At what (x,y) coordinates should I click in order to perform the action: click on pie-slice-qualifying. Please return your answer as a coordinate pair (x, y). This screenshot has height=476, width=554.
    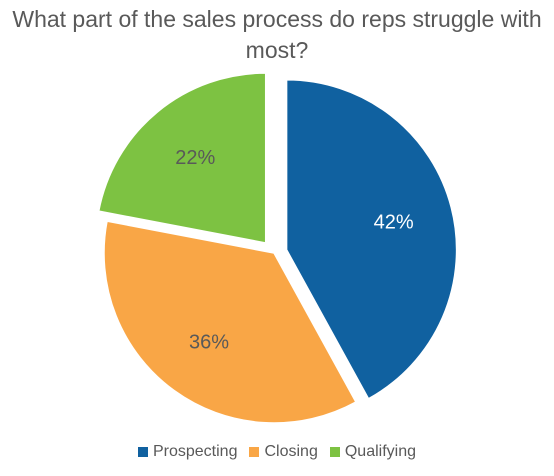
    Looking at the image, I should click on (182, 158).